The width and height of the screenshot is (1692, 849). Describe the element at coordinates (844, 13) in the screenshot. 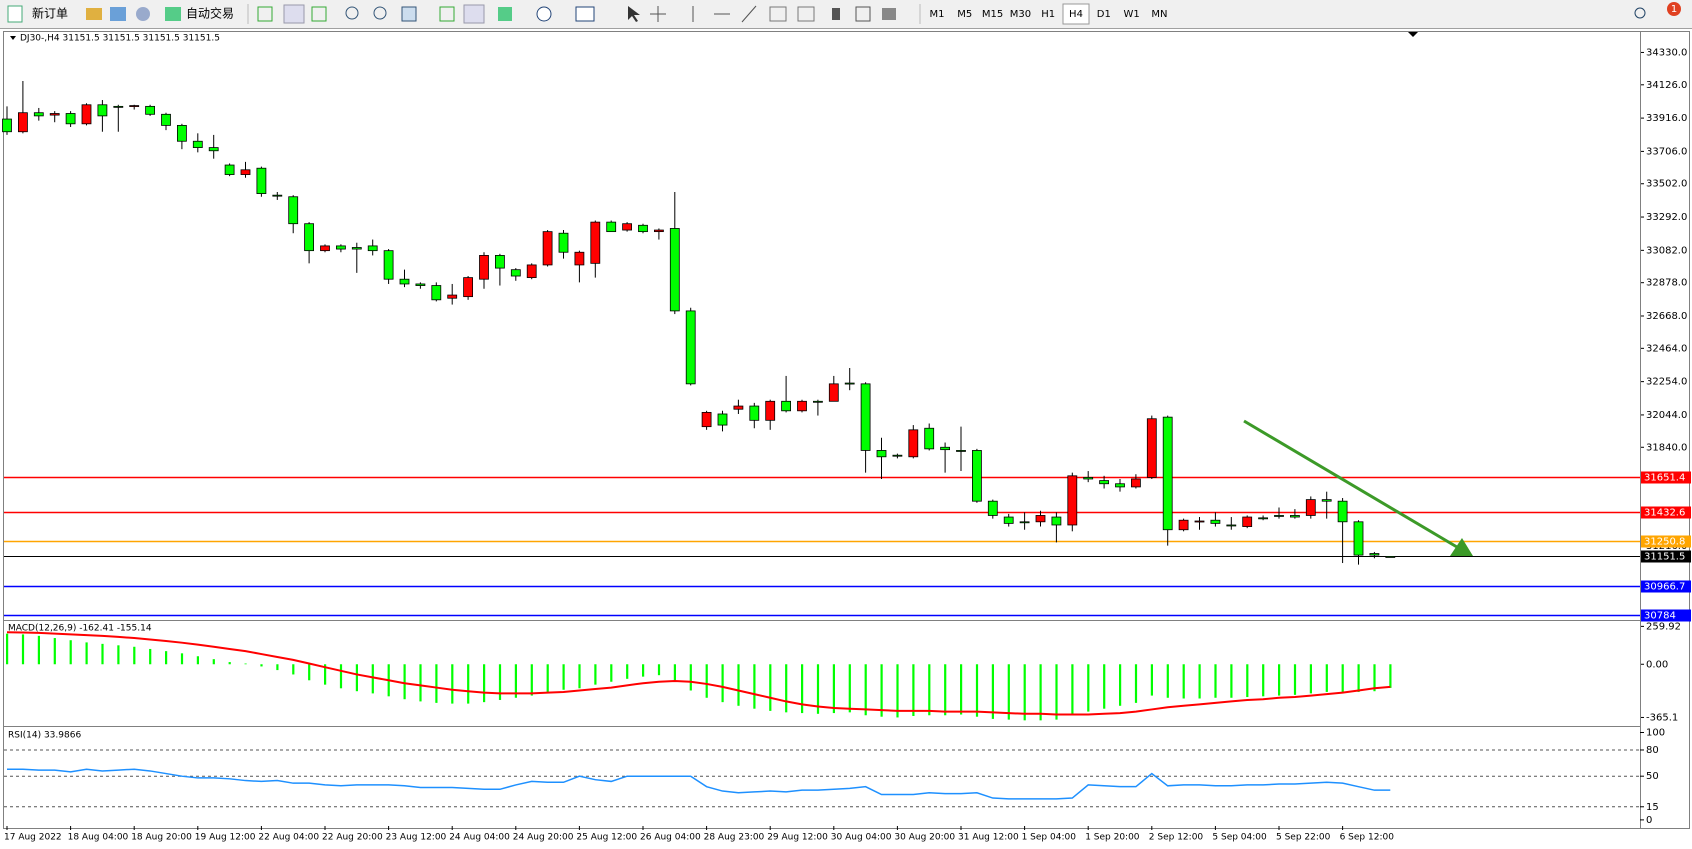

I see `toolbar: 新订单 自动交易 1` at that location.